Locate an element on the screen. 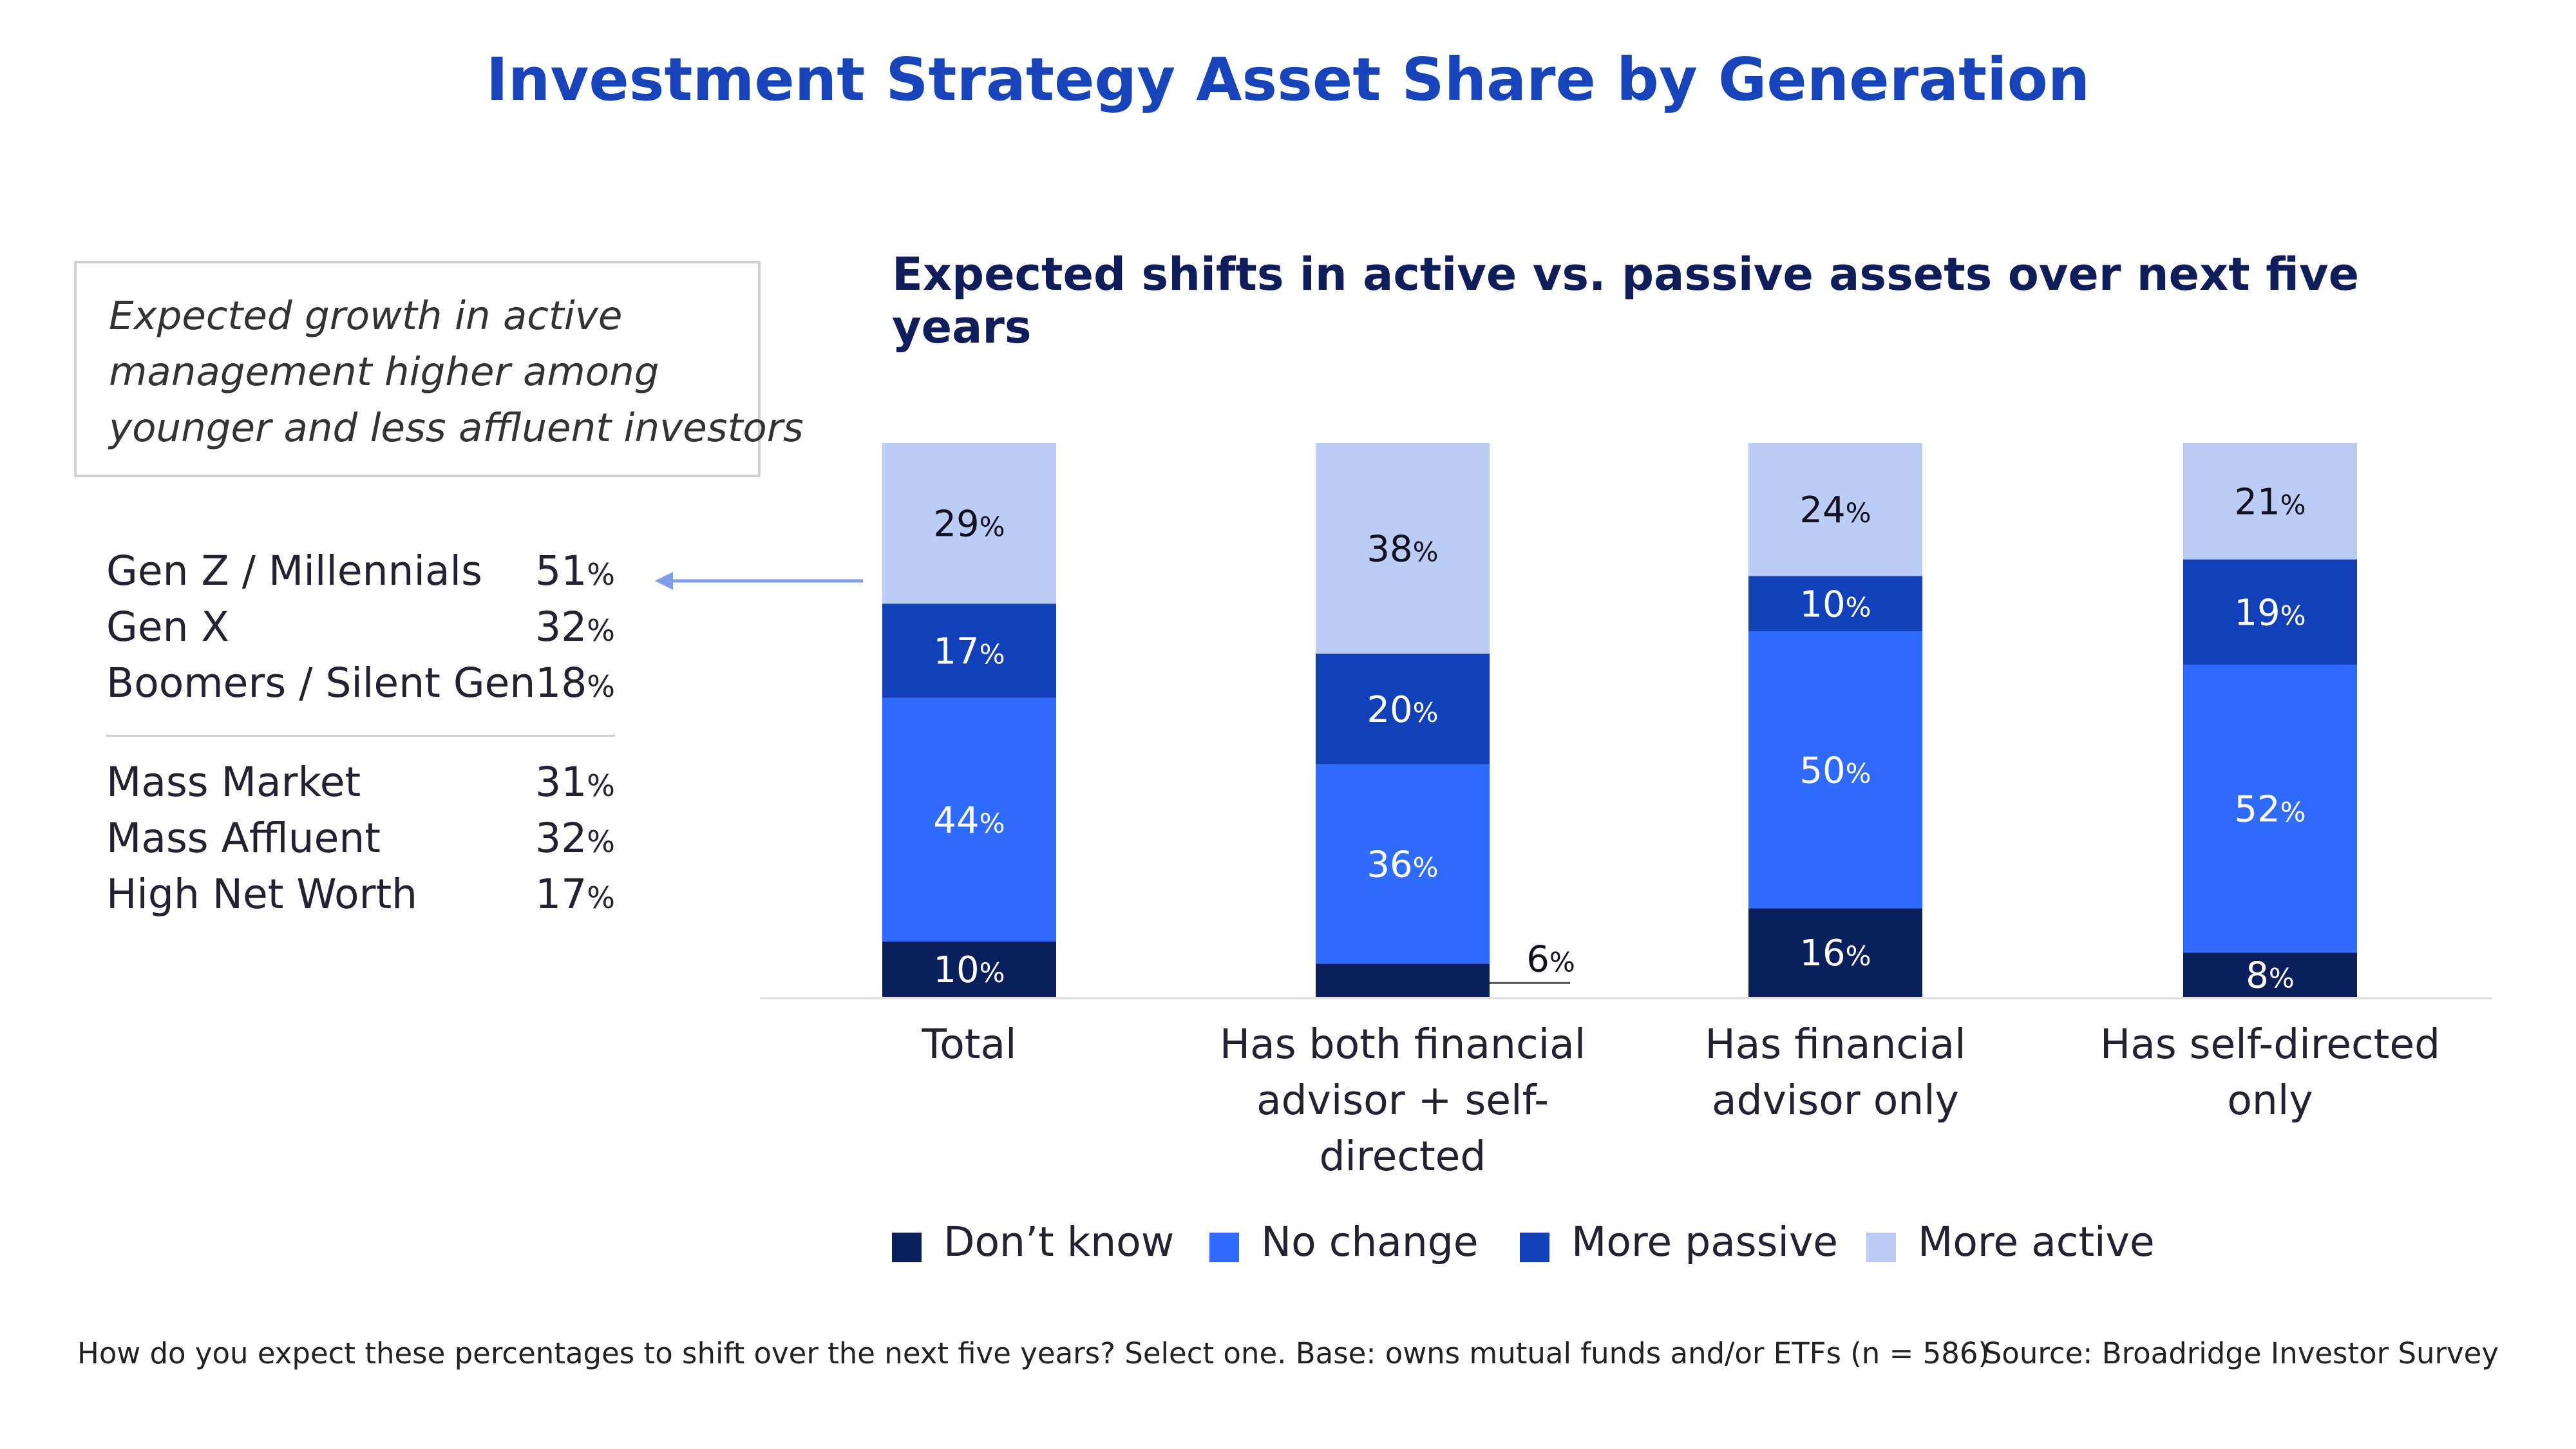  data-label: 29% is located at coordinates (969, 524).